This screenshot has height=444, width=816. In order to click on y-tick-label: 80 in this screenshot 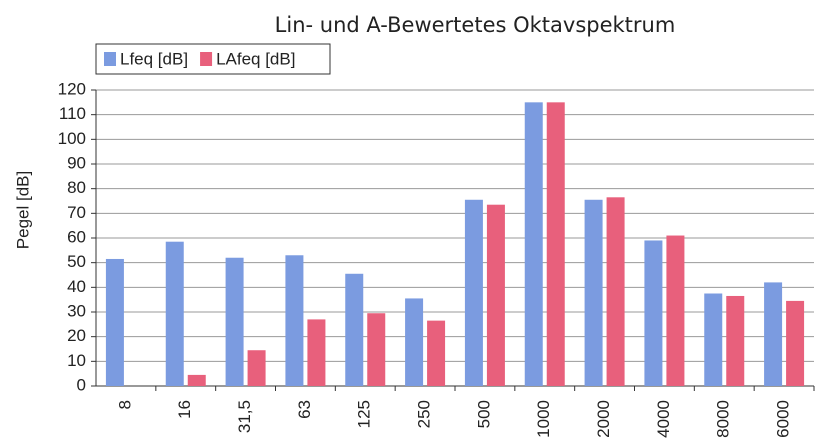, I will do `click(76, 187)`.